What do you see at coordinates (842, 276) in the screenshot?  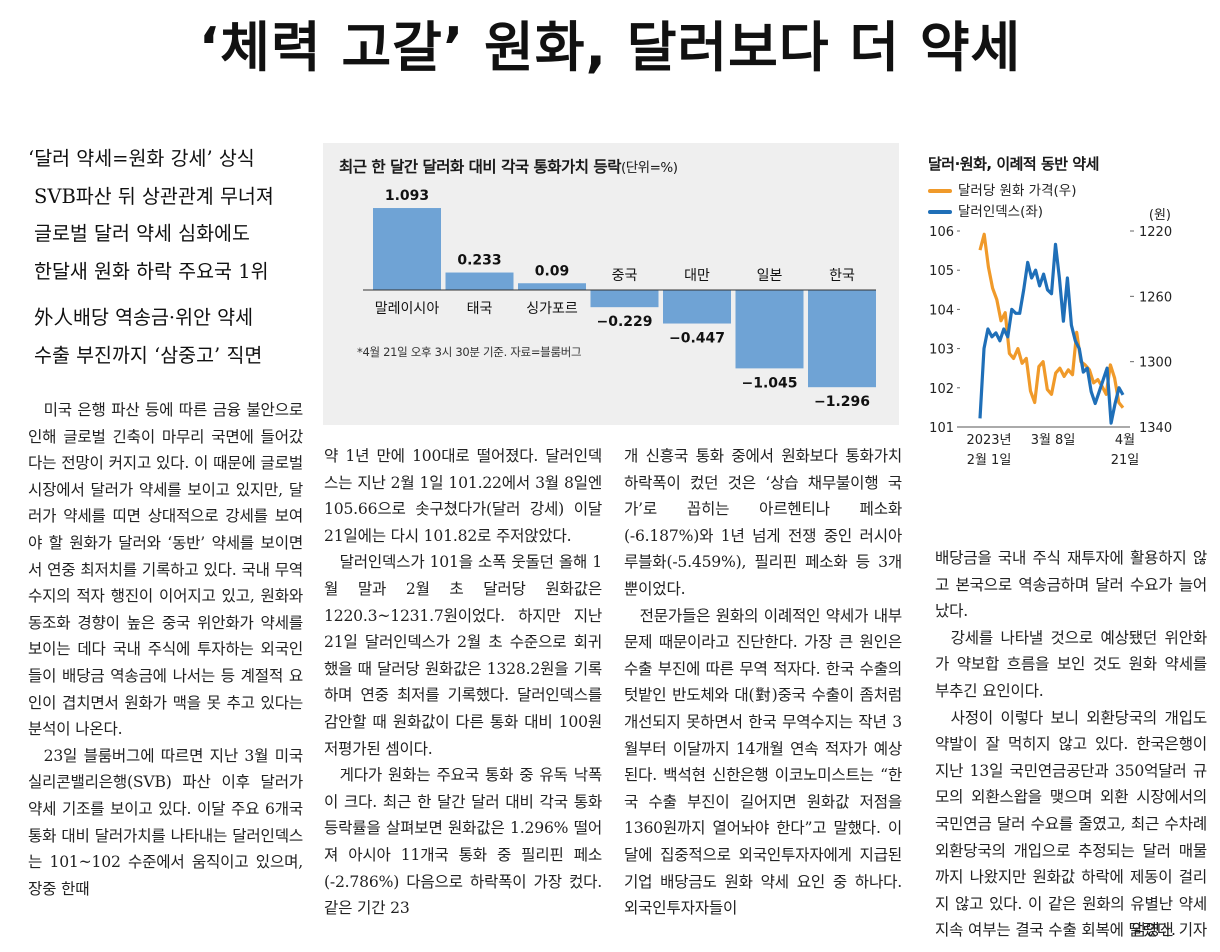 I see `bar-category-label: 한국` at bounding box center [842, 276].